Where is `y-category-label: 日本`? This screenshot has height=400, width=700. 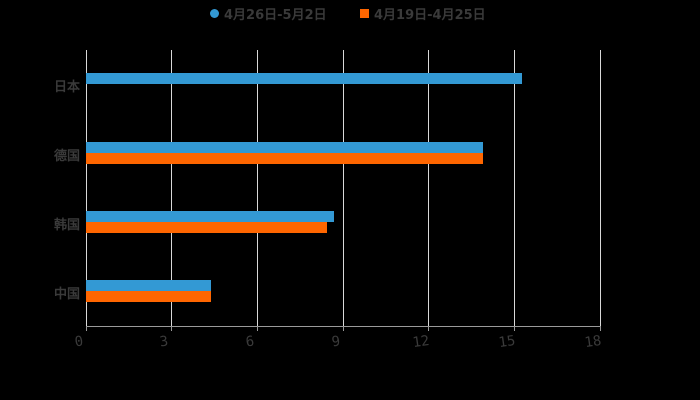 y-category-label: 日本 is located at coordinates (66, 87).